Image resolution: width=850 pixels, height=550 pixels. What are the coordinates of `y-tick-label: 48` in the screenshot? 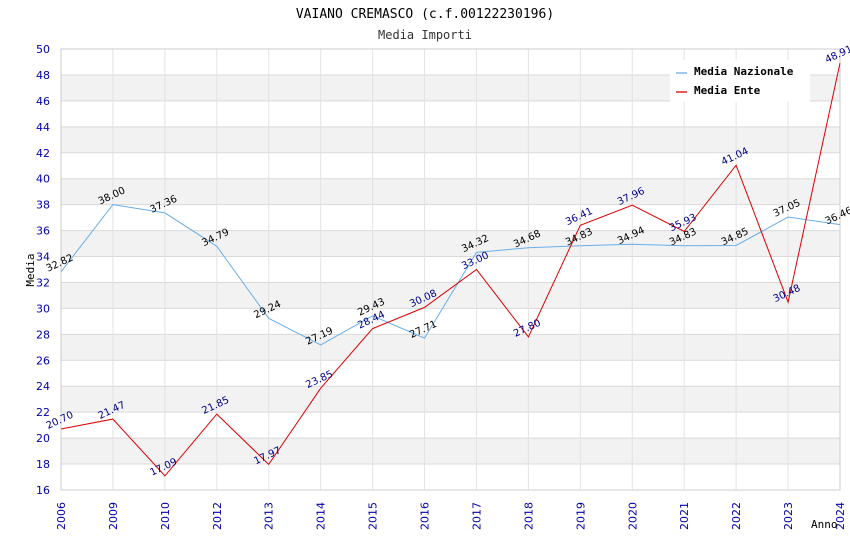 It's located at (43, 75).